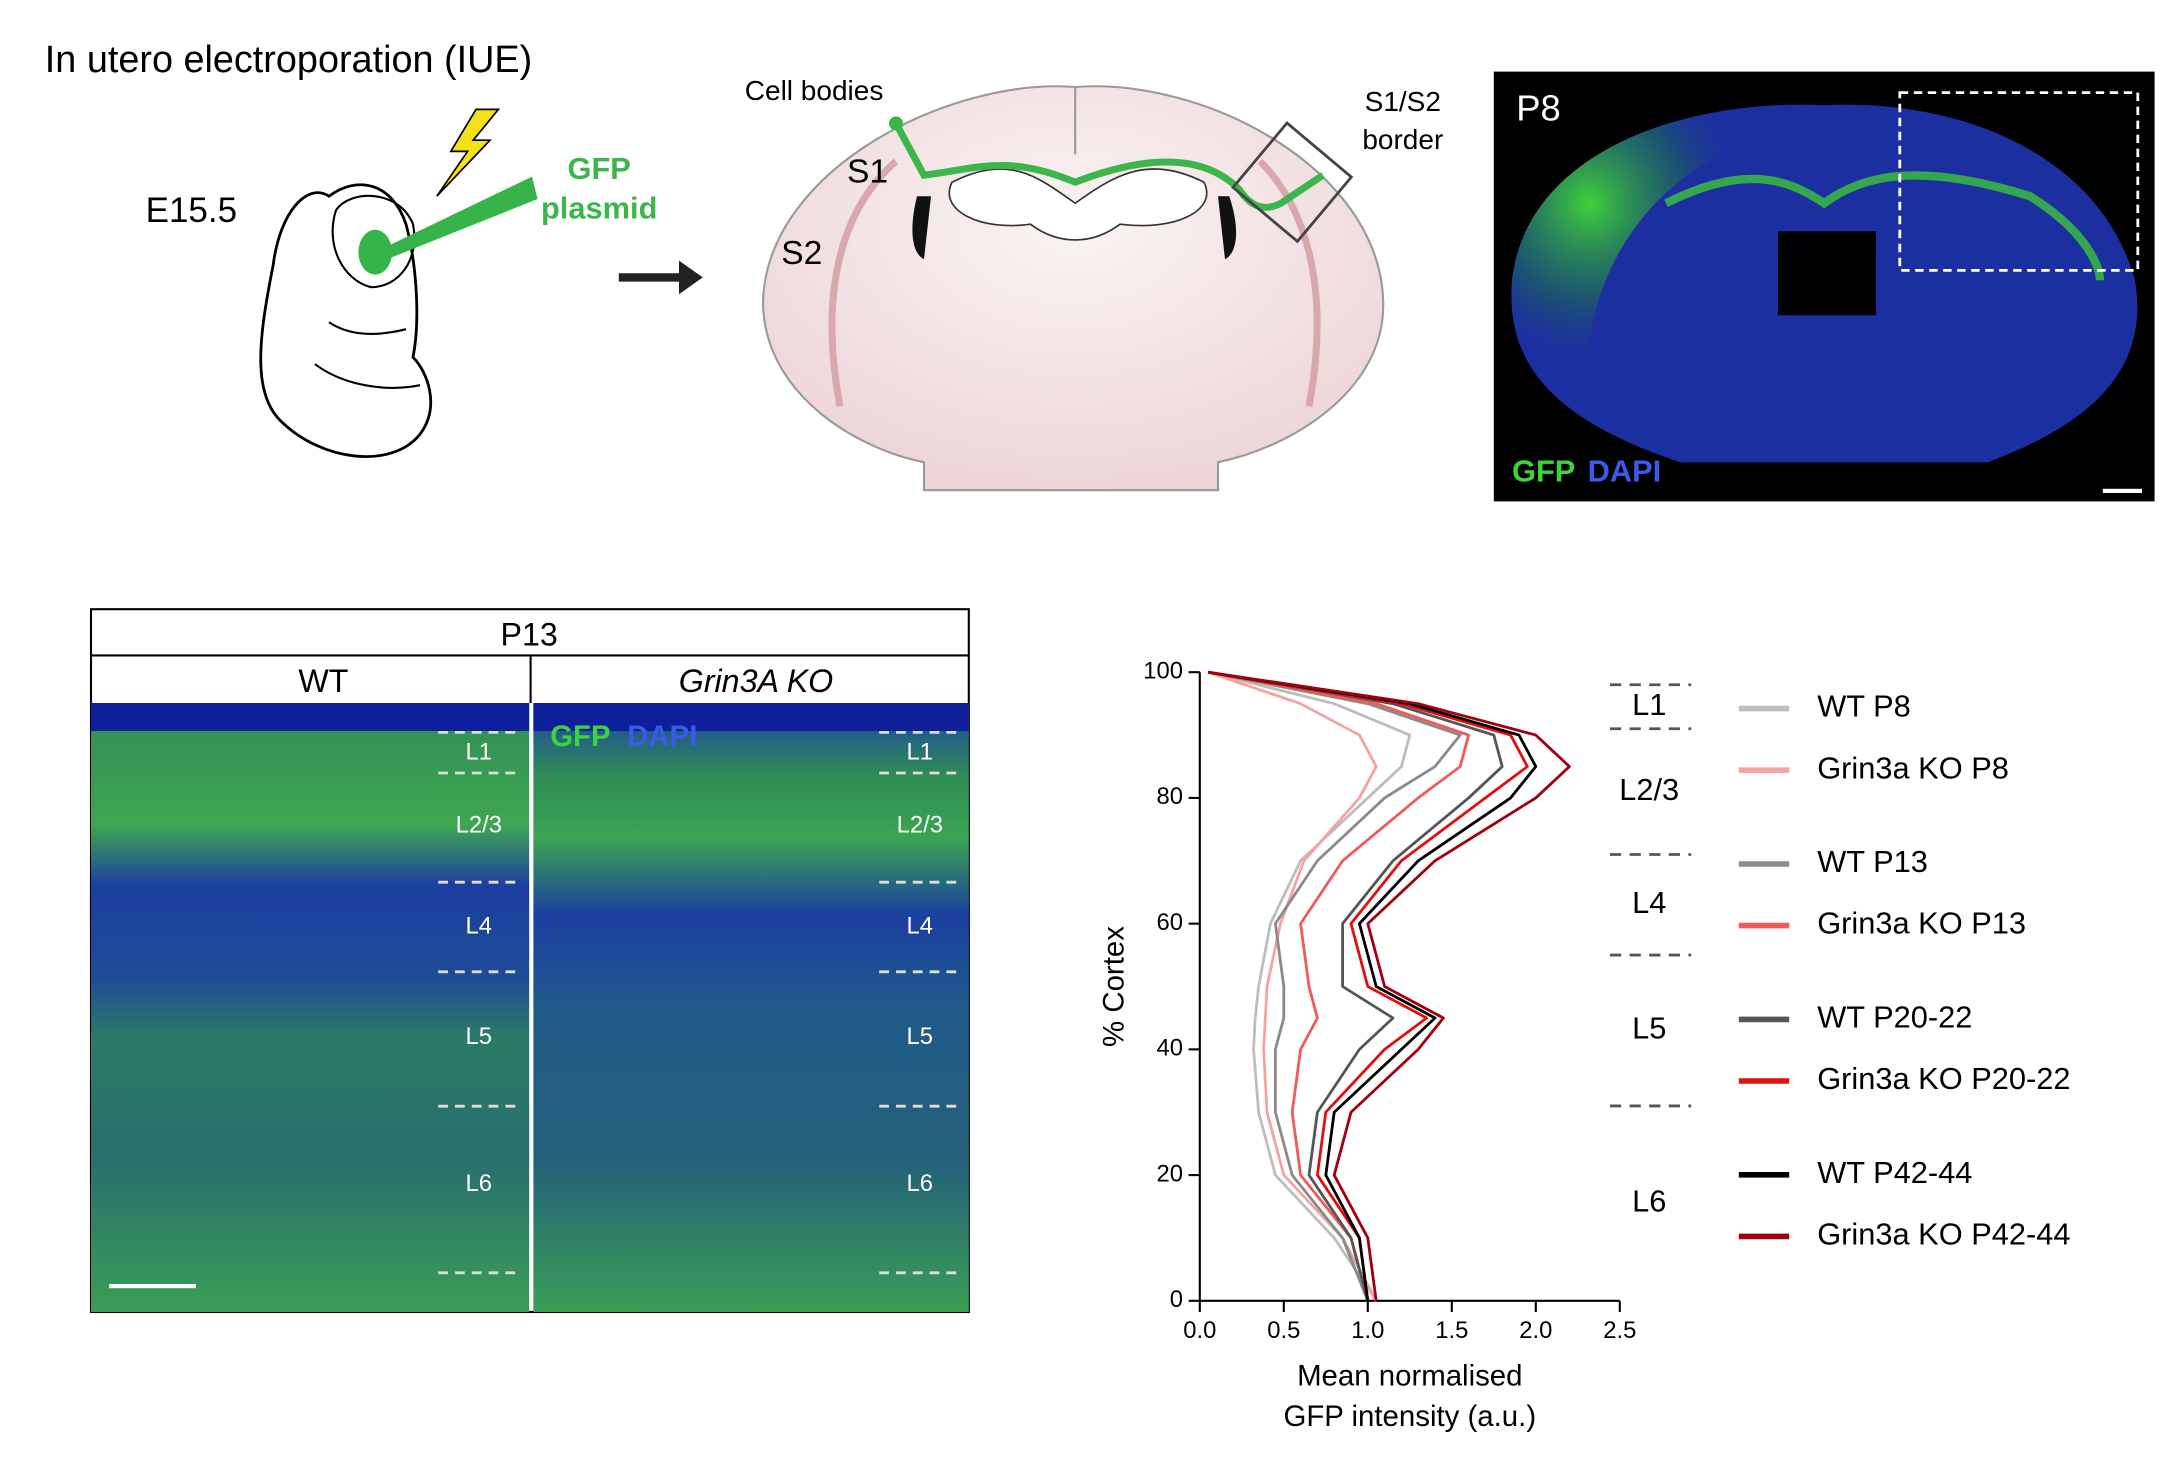 This screenshot has width=2184, height=1476. What do you see at coordinates (1913, 767) in the screenshot?
I see `legend-label: Grin3a KO P8` at bounding box center [1913, 767].